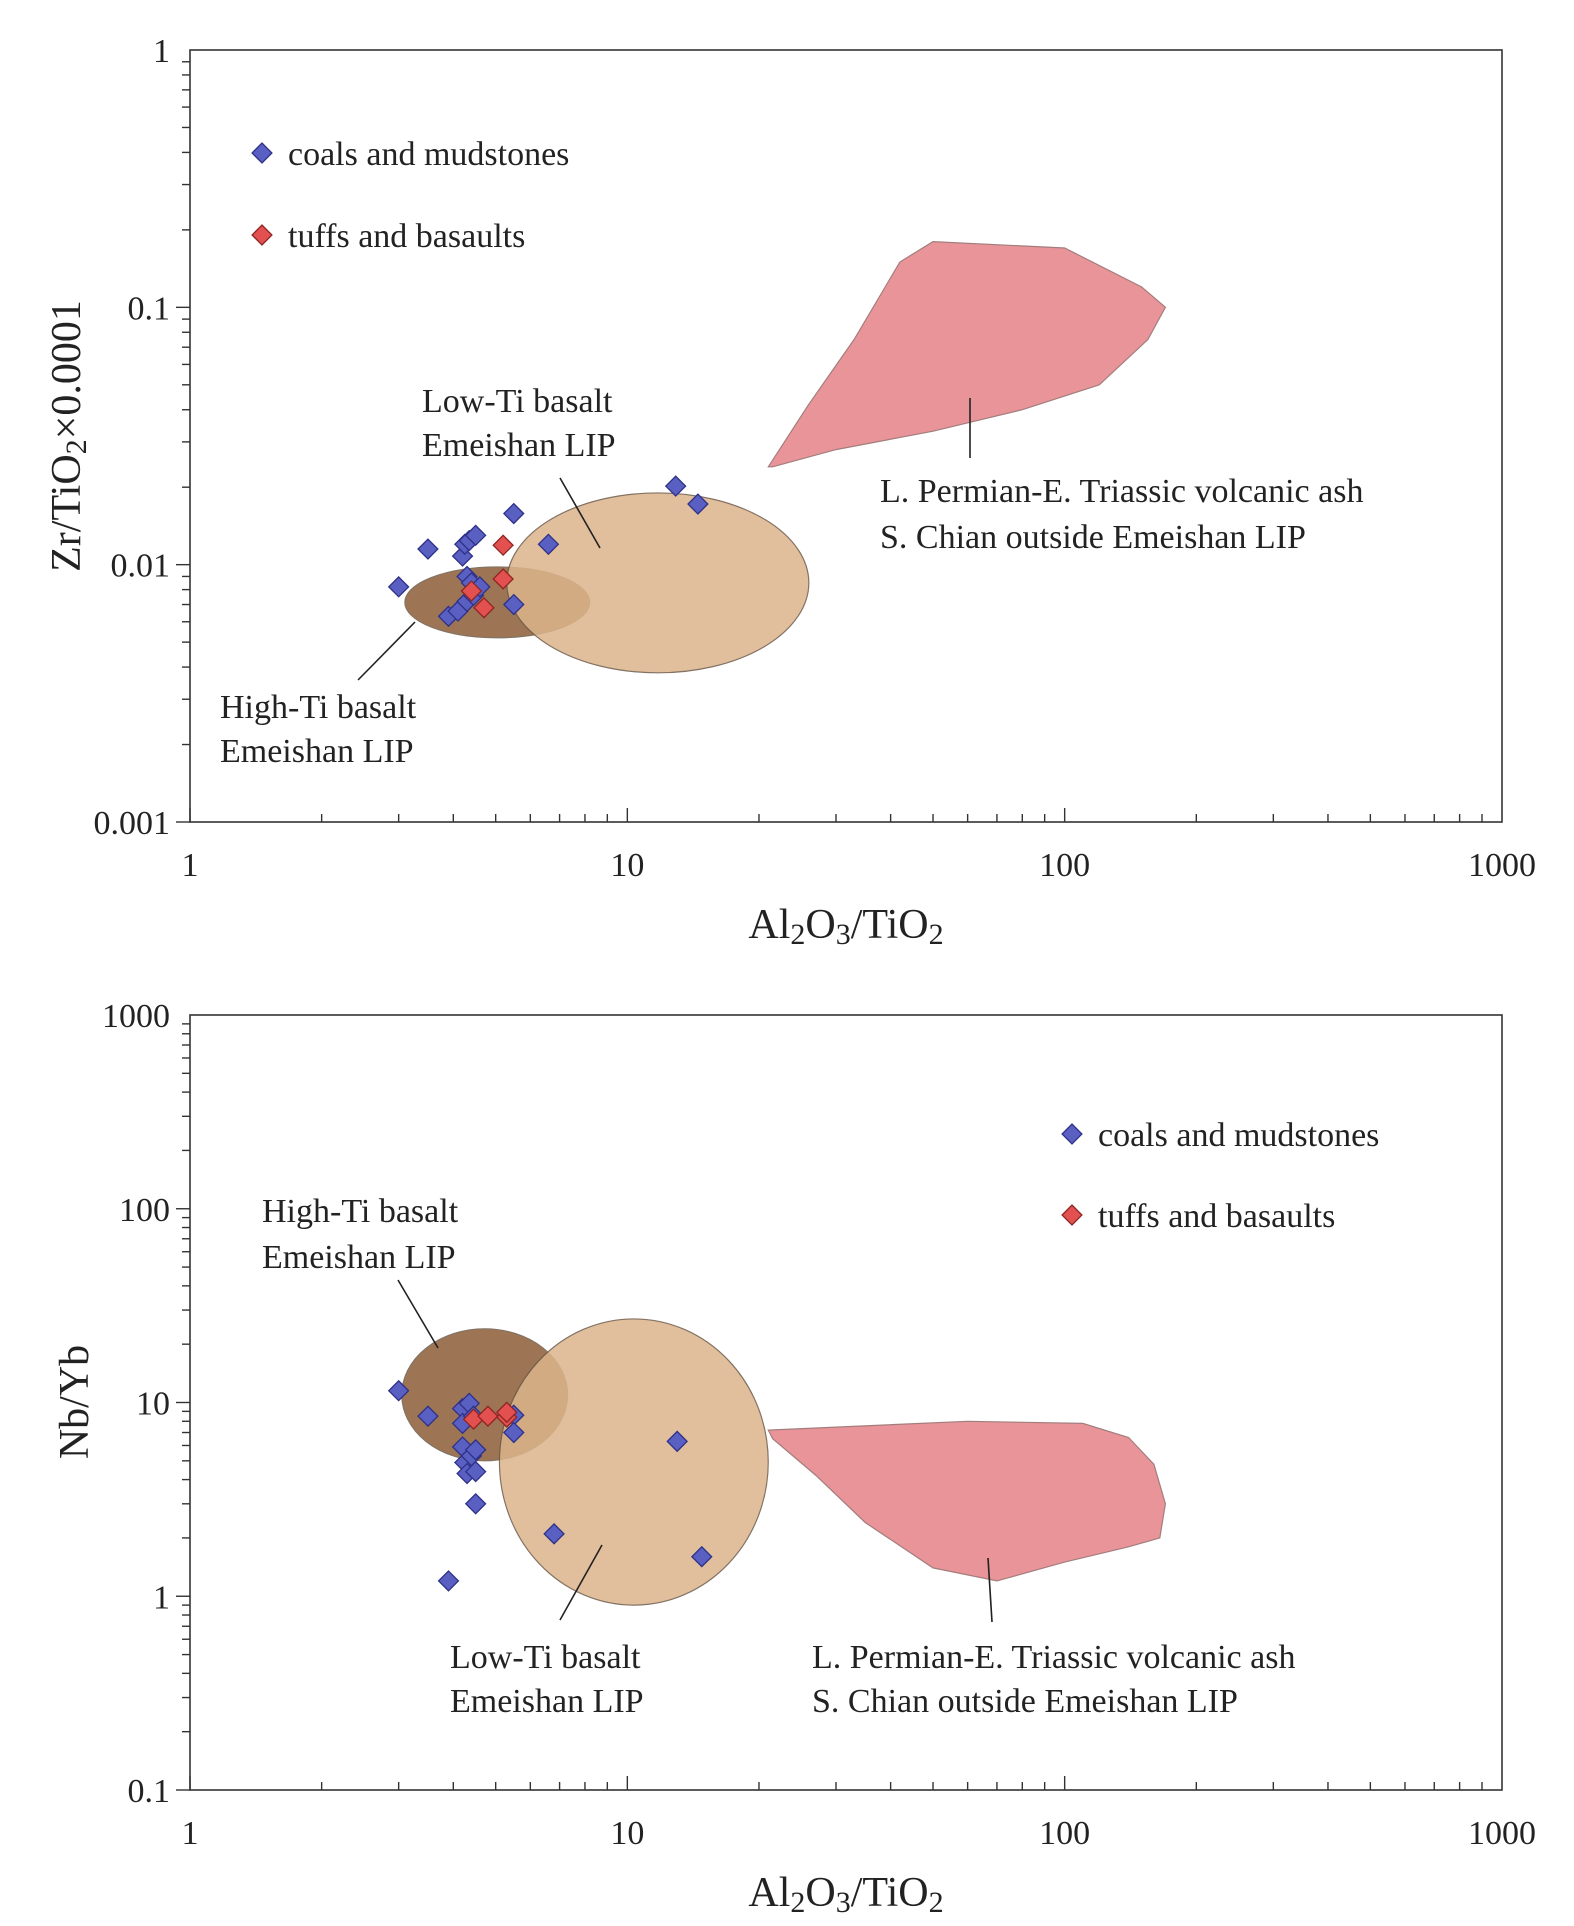 The width and height of the screenshot is (1574, 1926). Describe the element at coordinates (132, 823) in the screenshot. I see `y-tick-label: 0.001` at that location.